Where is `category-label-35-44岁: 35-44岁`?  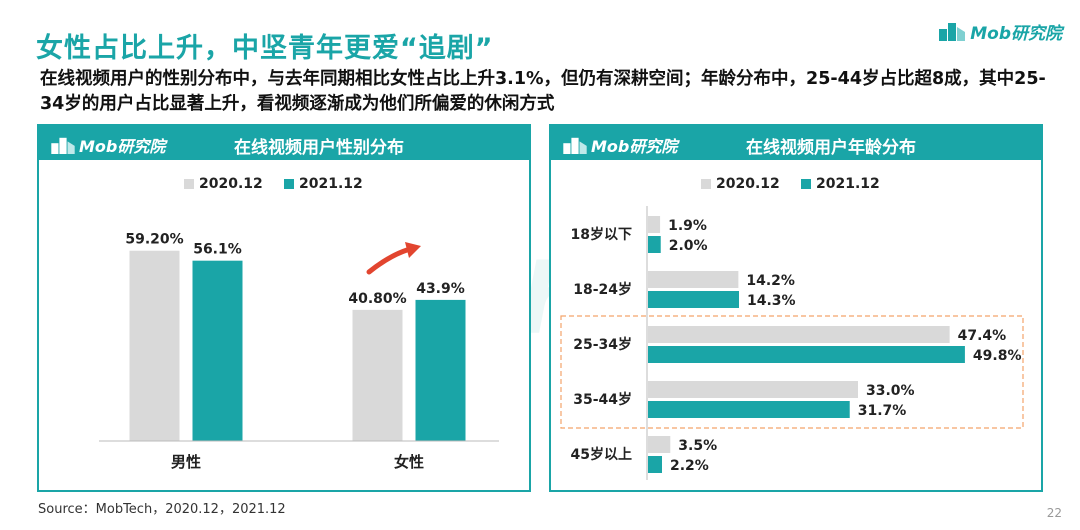
category-label-35-44岁: 35-44岁 is located at coordinates (602, 399).